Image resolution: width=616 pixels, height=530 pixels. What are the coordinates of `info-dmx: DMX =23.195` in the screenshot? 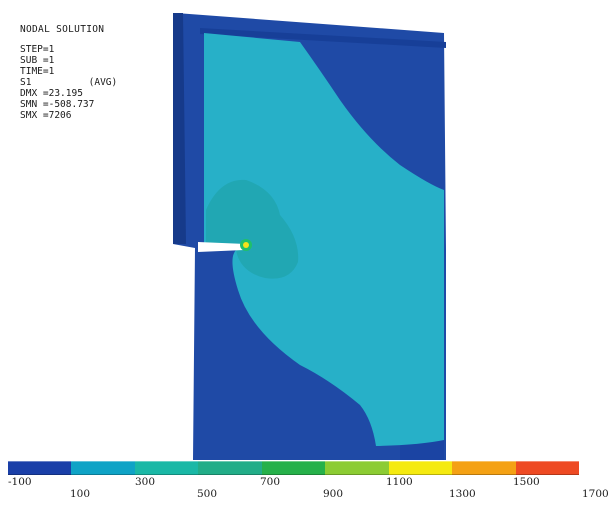 It's located at (51, 93).